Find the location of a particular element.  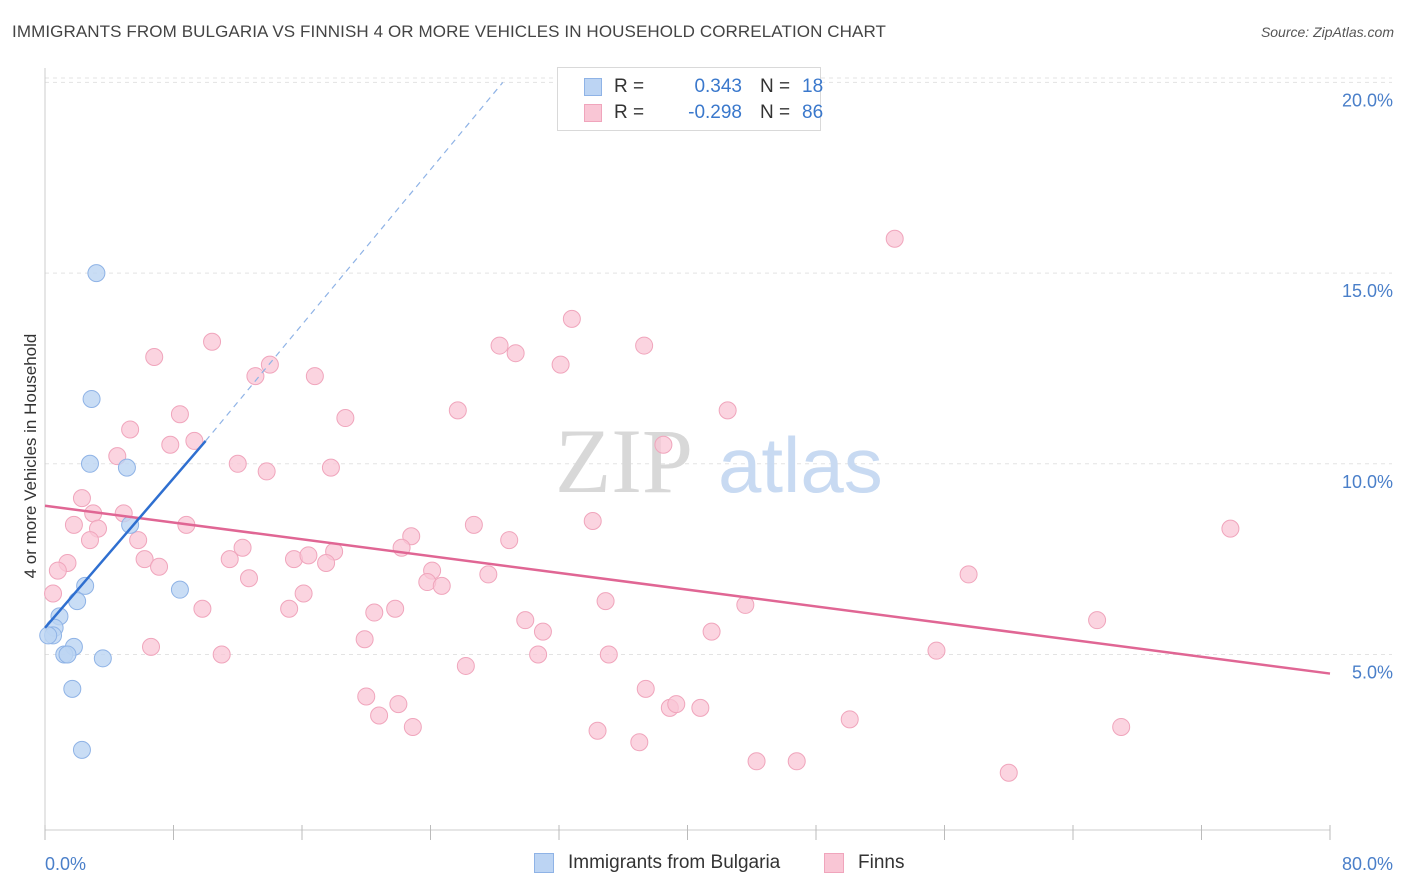

watermark: ZIP atlas is located at coordinates (719, 461).